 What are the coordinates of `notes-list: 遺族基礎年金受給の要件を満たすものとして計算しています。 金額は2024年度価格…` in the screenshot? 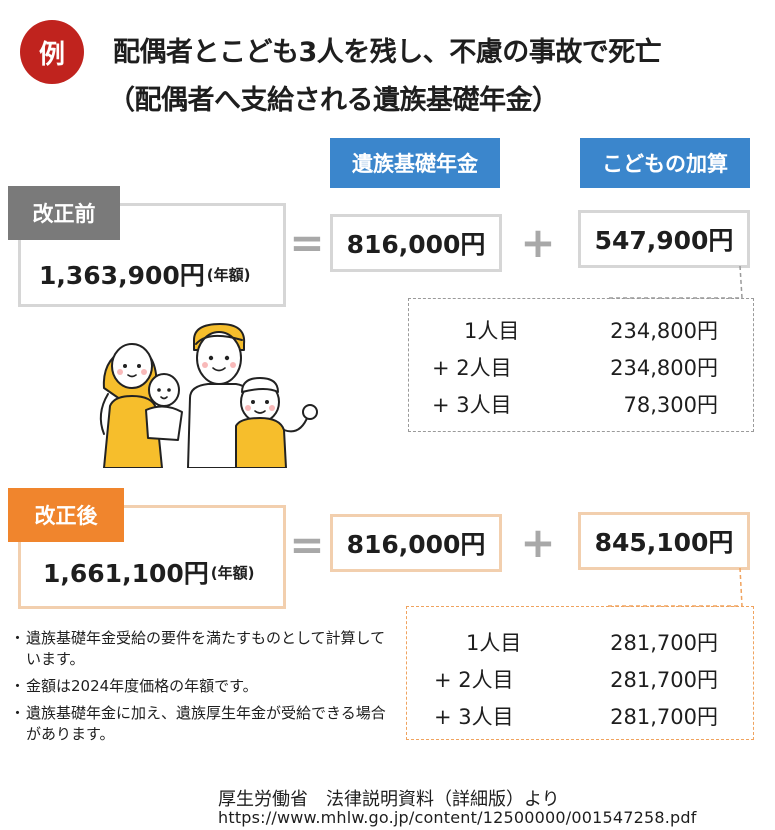 It's located at (198, 686).